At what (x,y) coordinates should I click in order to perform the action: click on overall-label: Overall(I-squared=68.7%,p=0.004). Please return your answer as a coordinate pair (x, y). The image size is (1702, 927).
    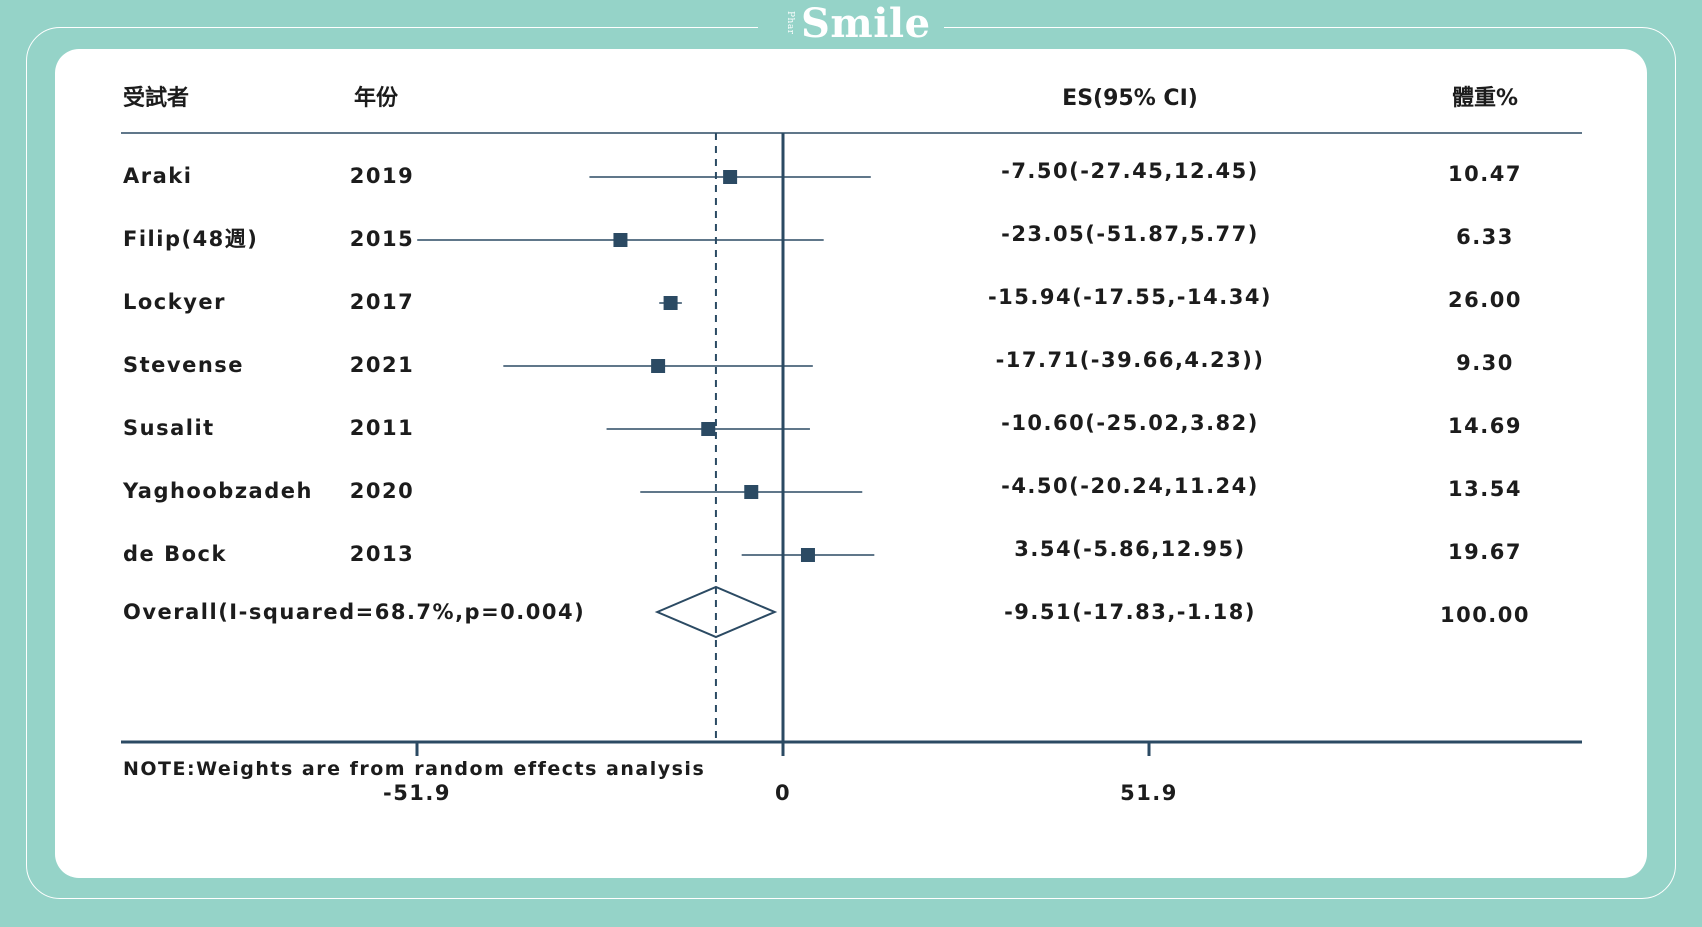
    Looking at the image, I should click on (354, 612).